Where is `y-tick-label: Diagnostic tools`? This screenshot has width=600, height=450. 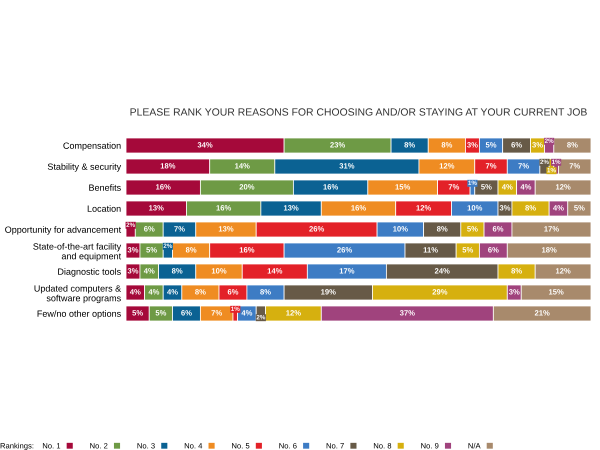 y-tick-label: Diagnostic tools is located at coordinates (89, 272).